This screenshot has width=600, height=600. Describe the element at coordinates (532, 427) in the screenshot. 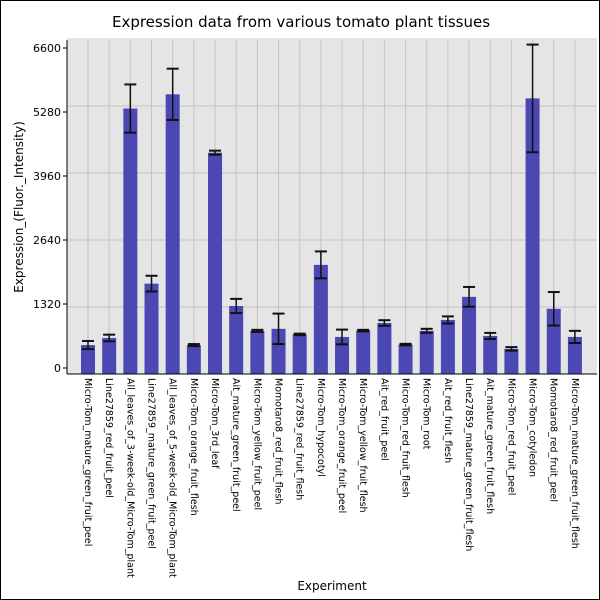

I see `x-tick-label: Micro-Tom_cotyledon` at that location.